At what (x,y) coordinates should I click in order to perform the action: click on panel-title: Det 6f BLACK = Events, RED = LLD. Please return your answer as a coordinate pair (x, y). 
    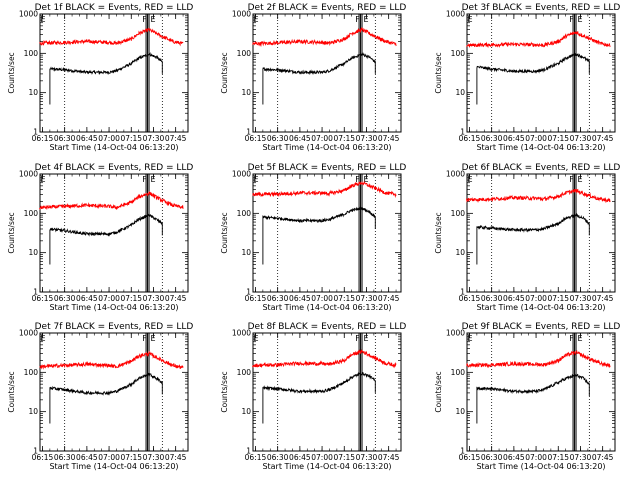
    Looking at the image, I should click on (541, 168).